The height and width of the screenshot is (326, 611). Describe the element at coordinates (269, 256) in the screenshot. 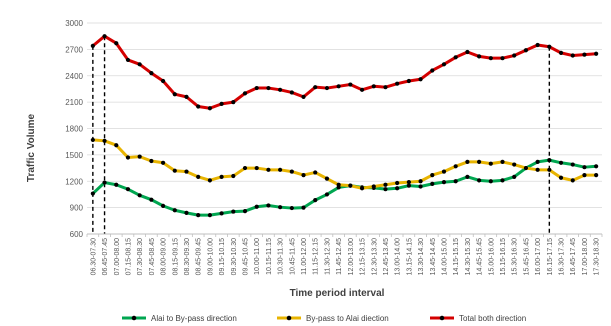

I see `x-tick-label: 10.15-11.15` at that location.